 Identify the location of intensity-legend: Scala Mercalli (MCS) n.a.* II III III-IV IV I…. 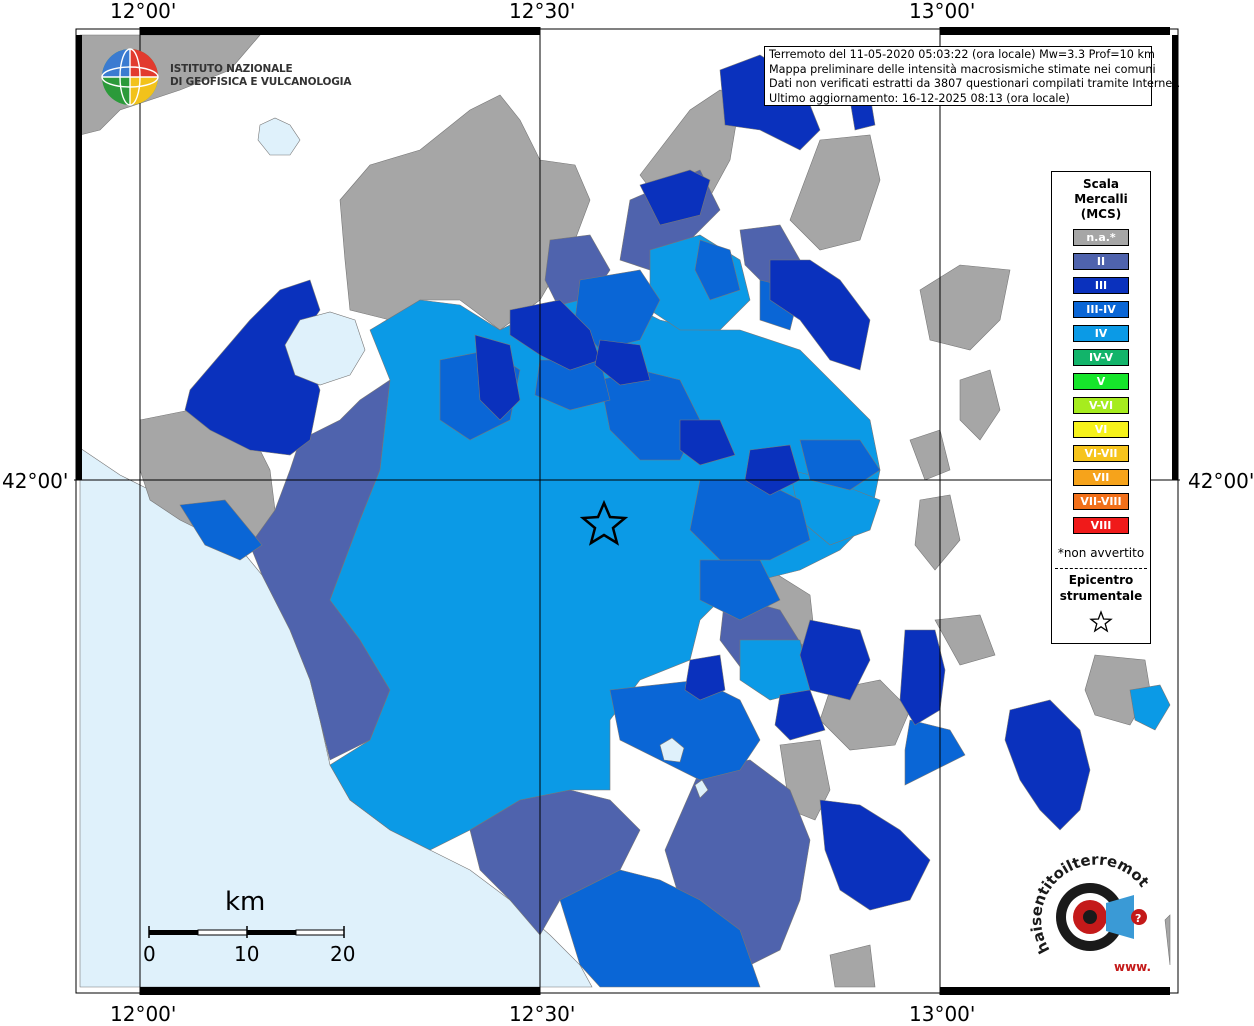
(1101, 407).